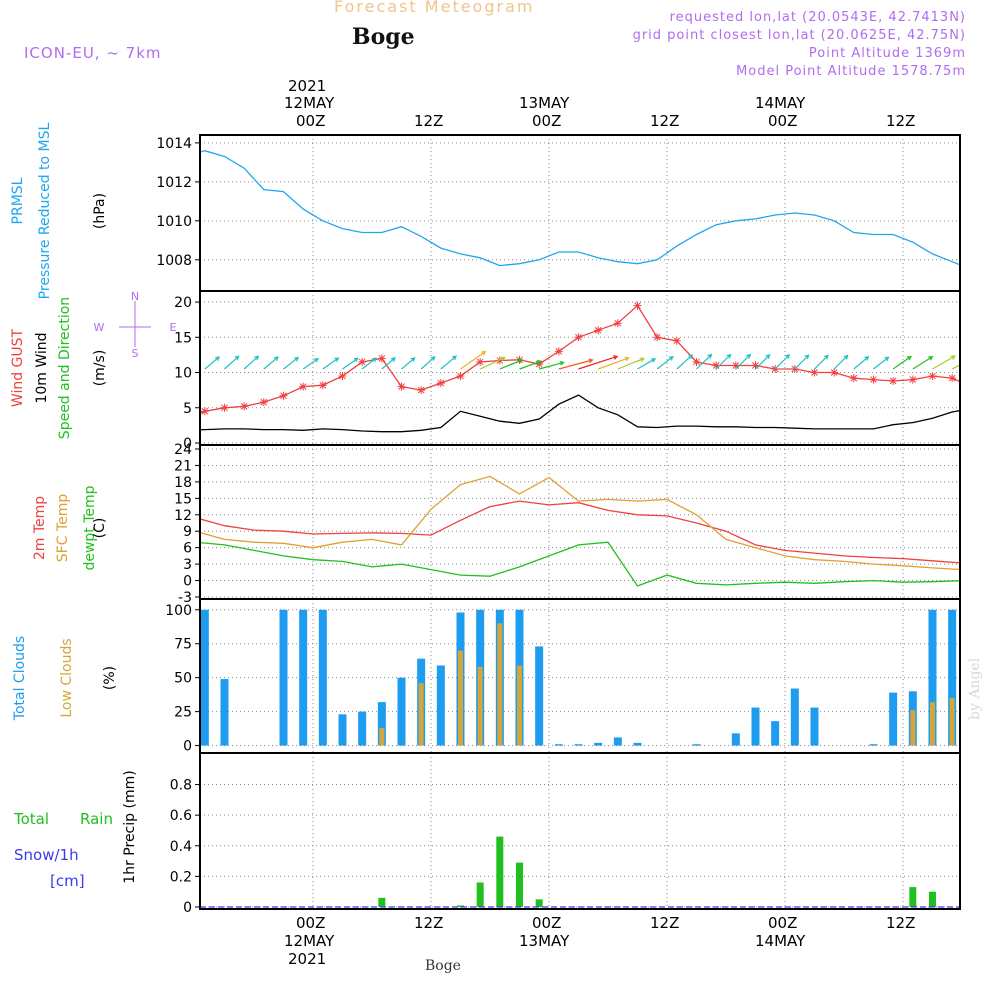  What do you see at coordinates (46, 855) in the screenshot?
I see `p5-label-snow: Snow/1h` at bounding box center [46, 855].